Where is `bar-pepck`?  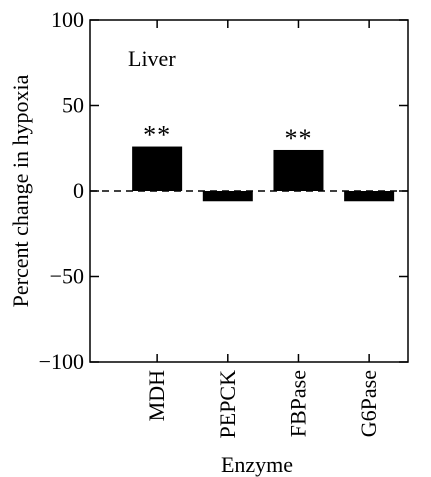
bar-pepck is located at coordinates (227, 196).